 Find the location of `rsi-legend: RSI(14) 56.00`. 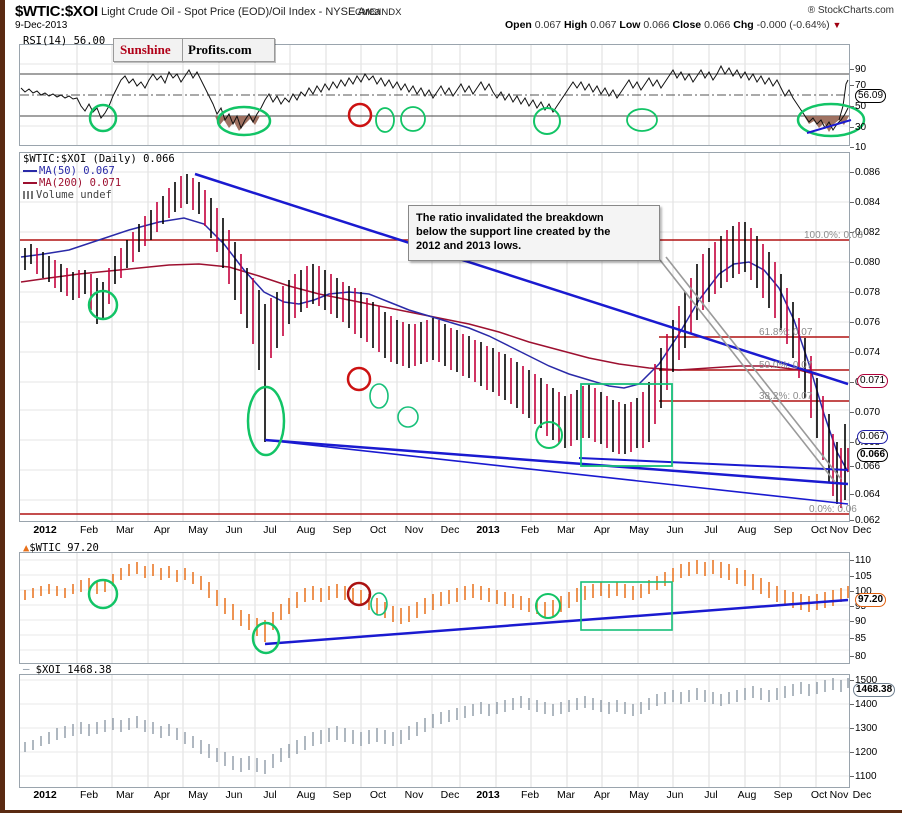

rsi-legend: RSI(14) 56.00 is located at coordinates (64, 41).